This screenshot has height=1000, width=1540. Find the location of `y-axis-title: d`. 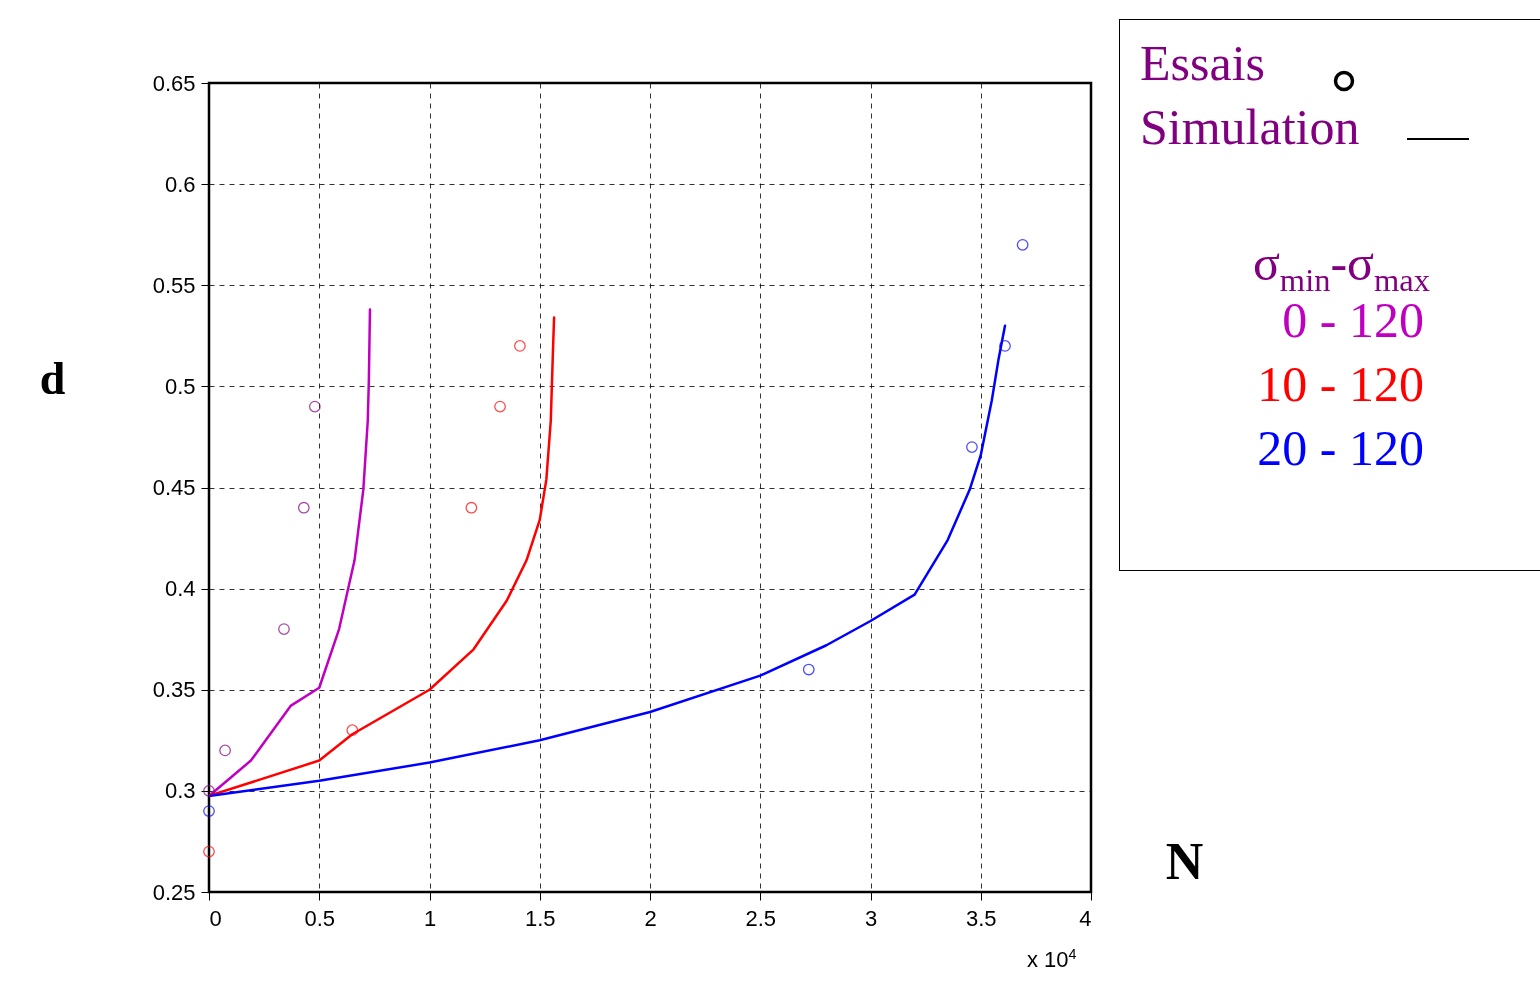

y-axis-title: d is located at coordinates (52, 378).